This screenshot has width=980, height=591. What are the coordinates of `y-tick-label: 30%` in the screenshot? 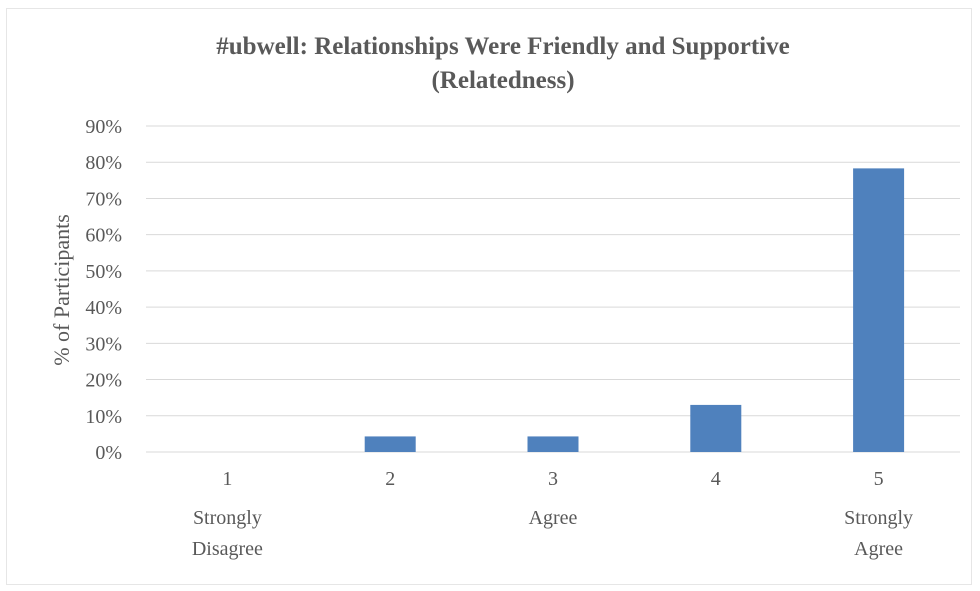 It's located at (103, 344).